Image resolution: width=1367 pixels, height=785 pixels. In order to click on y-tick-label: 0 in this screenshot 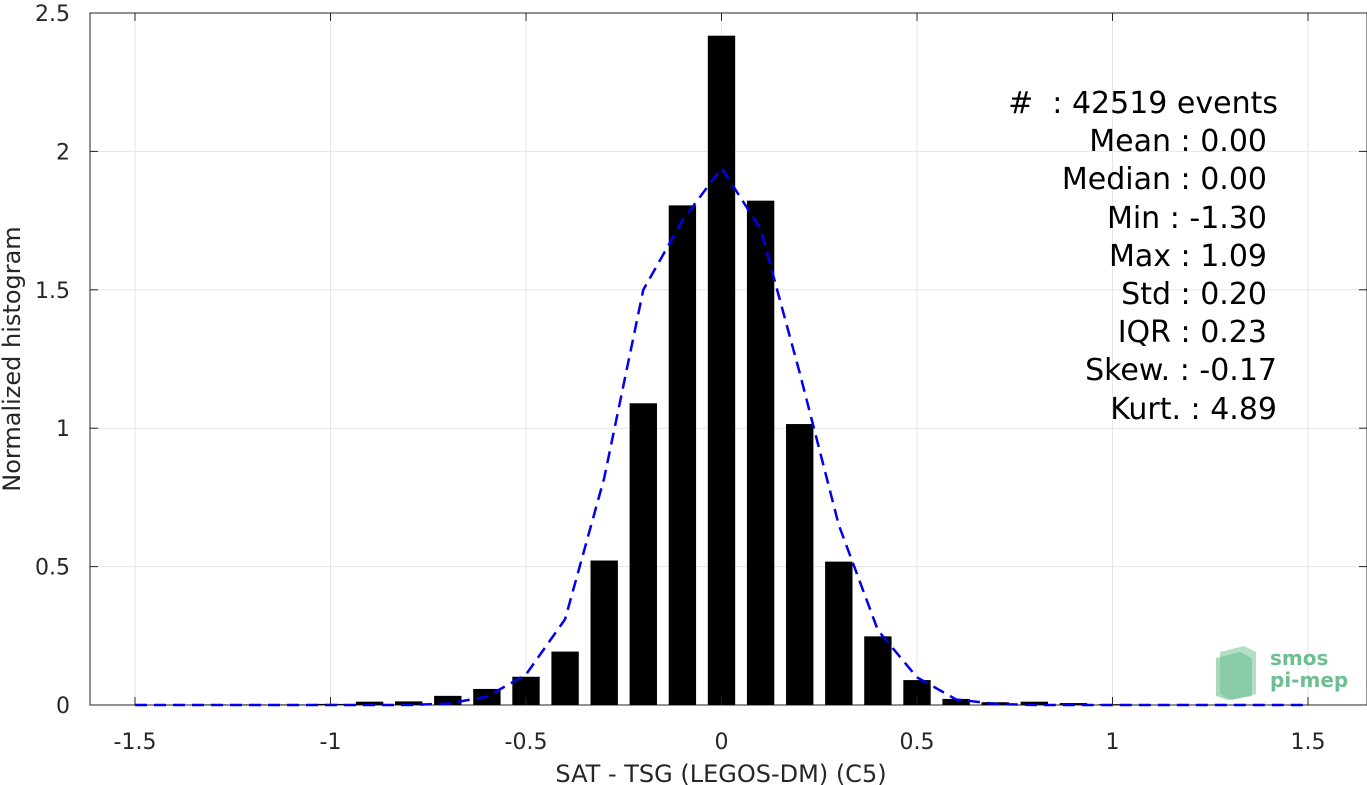, I will do `click(63, 706)`.